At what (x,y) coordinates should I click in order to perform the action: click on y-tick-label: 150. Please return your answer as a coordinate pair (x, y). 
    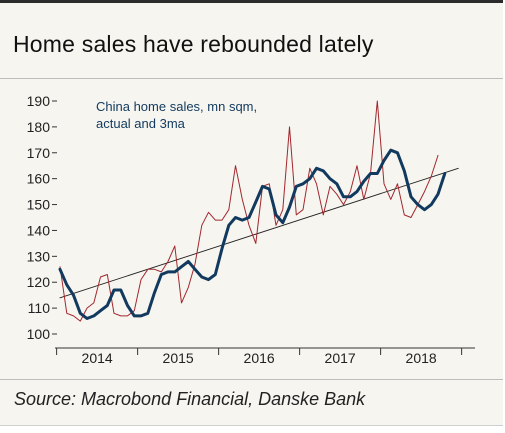
    Looking at the image, I should click on (39, 205).